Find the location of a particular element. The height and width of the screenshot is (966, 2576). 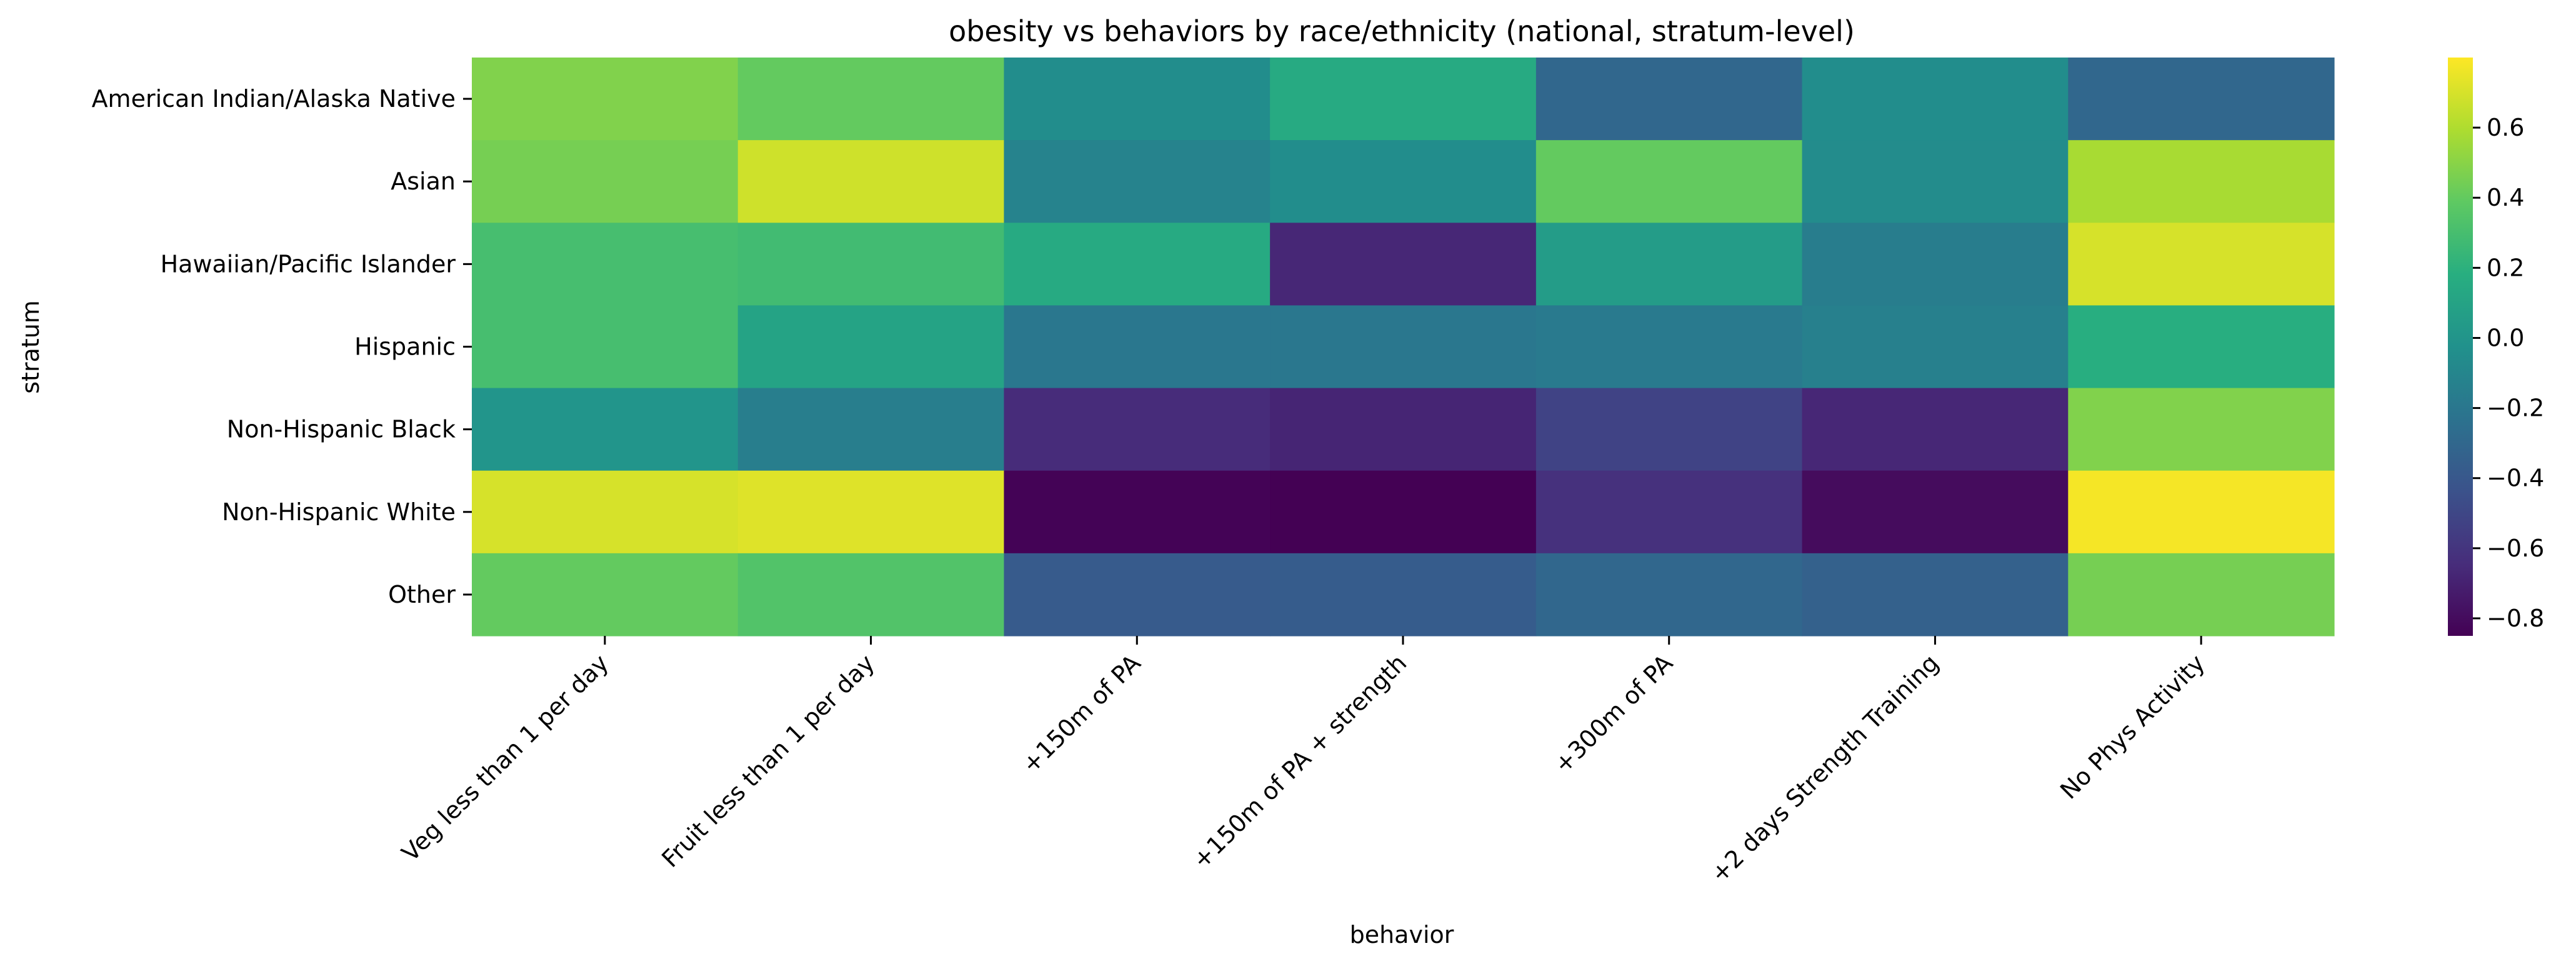

x-tick-label: +150m of PA + strength is located at coordinates (1299, 762).